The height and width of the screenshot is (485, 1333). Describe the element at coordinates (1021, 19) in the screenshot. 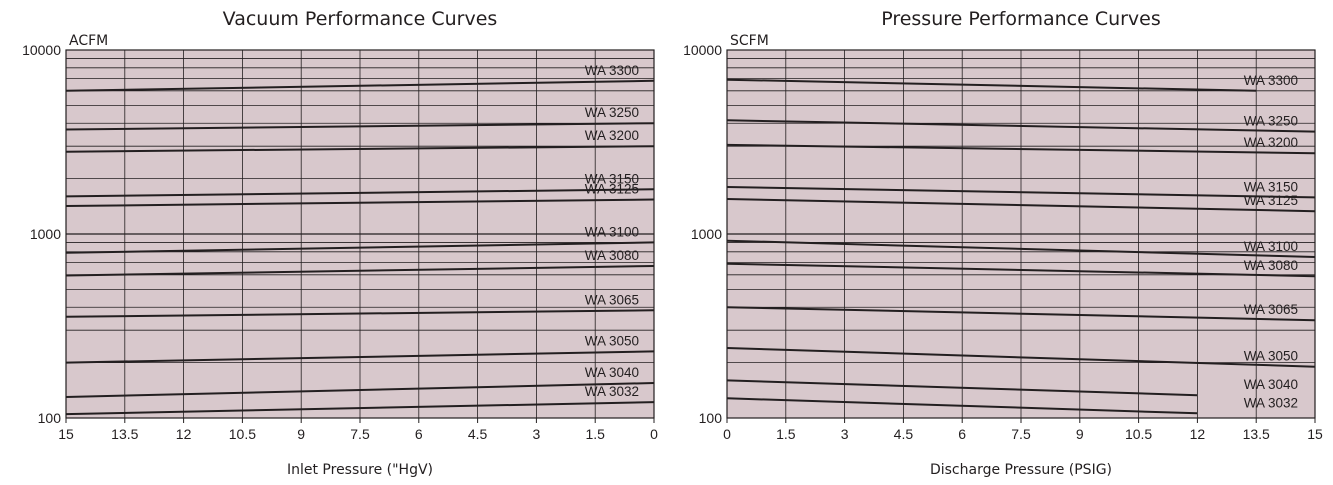

I see `chart-title: Pressure Performance Curves` at that location.